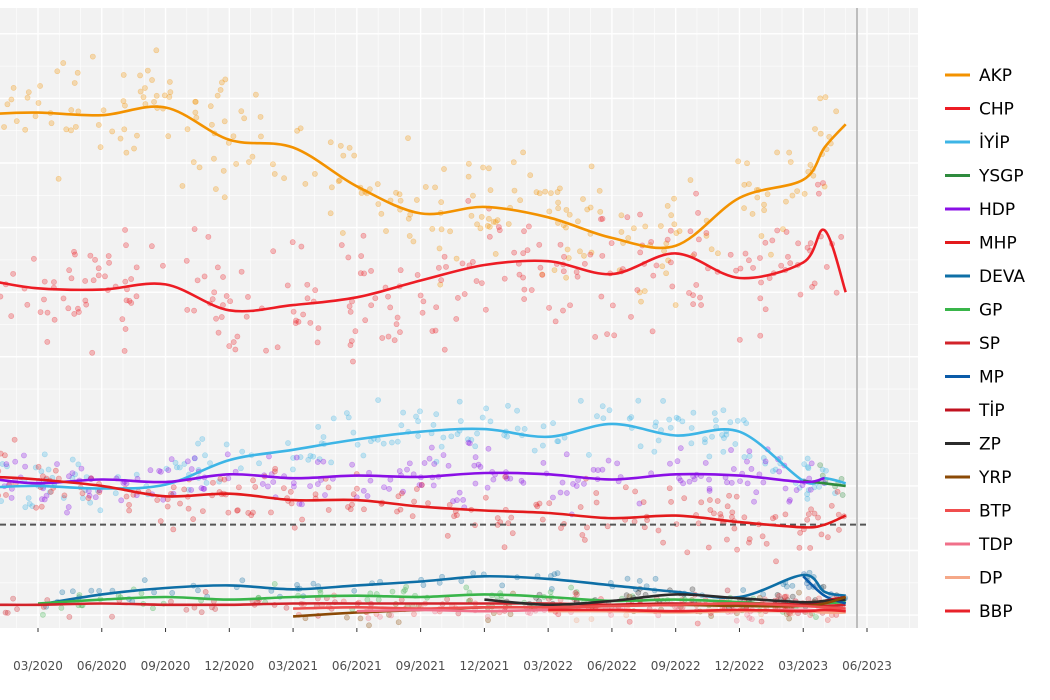  Describe the element at coordinates (441, 590) in the screenshot. I see `trend-line` at that location.